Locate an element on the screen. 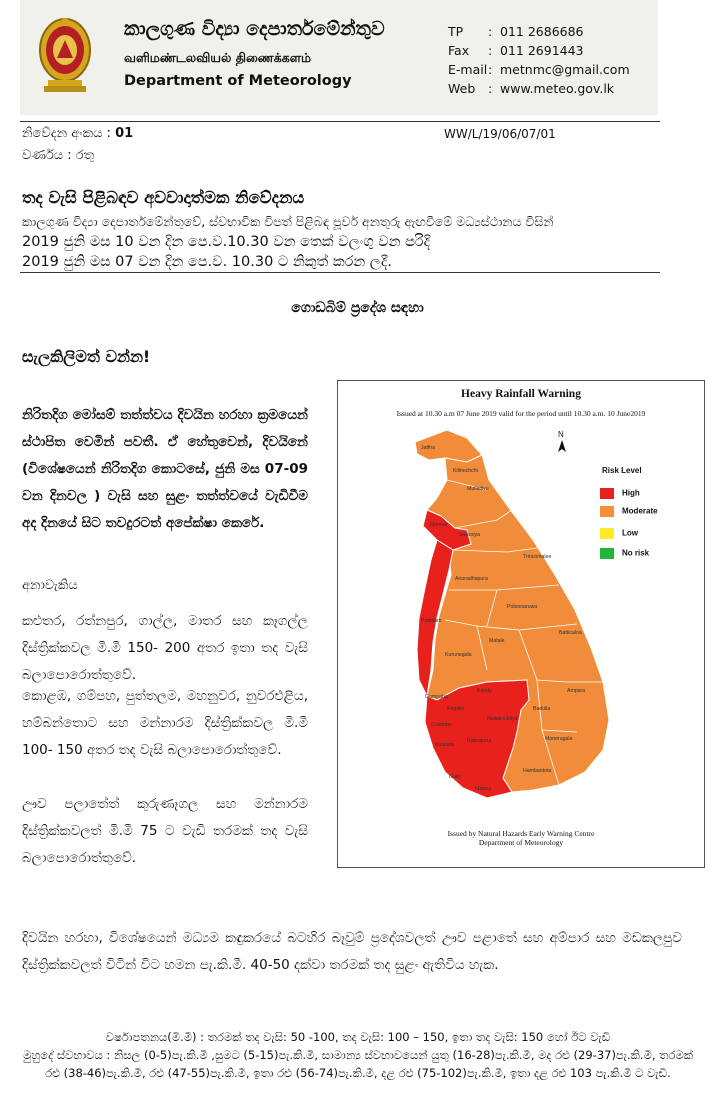 The height and width of the screenshot is (1109, 715). alert-title: සැලකිලිමත් වන්න! is located at coordinates (86, 356).